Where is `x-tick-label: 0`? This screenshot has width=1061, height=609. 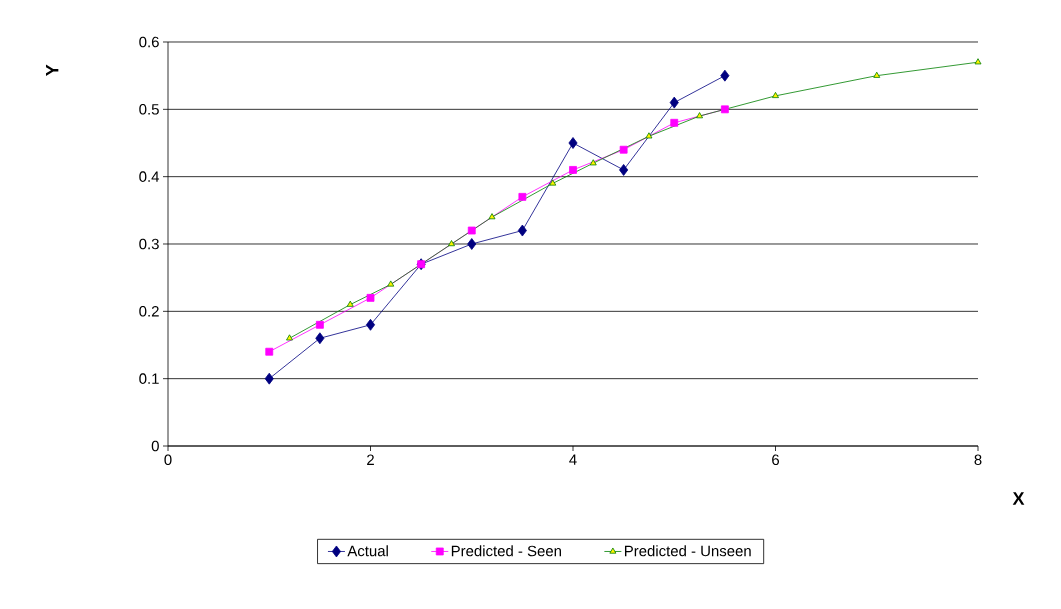 x-tick-label: 0 is located at coordinates (168, 460).